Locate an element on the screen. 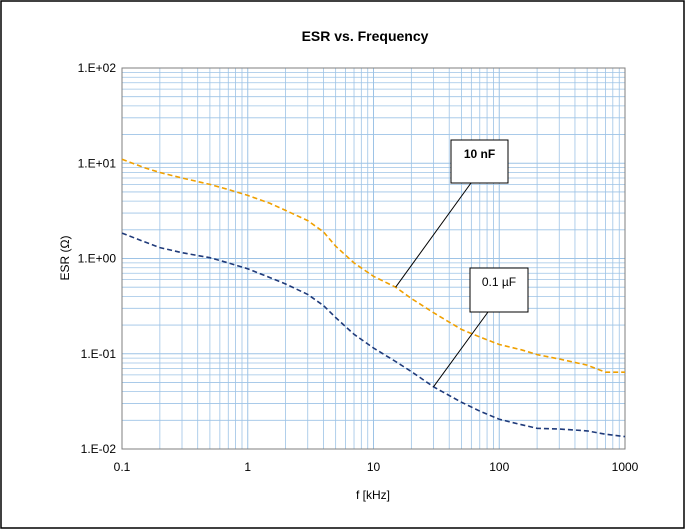  x-tick-label: 1 is located at coordinates (247, 467).